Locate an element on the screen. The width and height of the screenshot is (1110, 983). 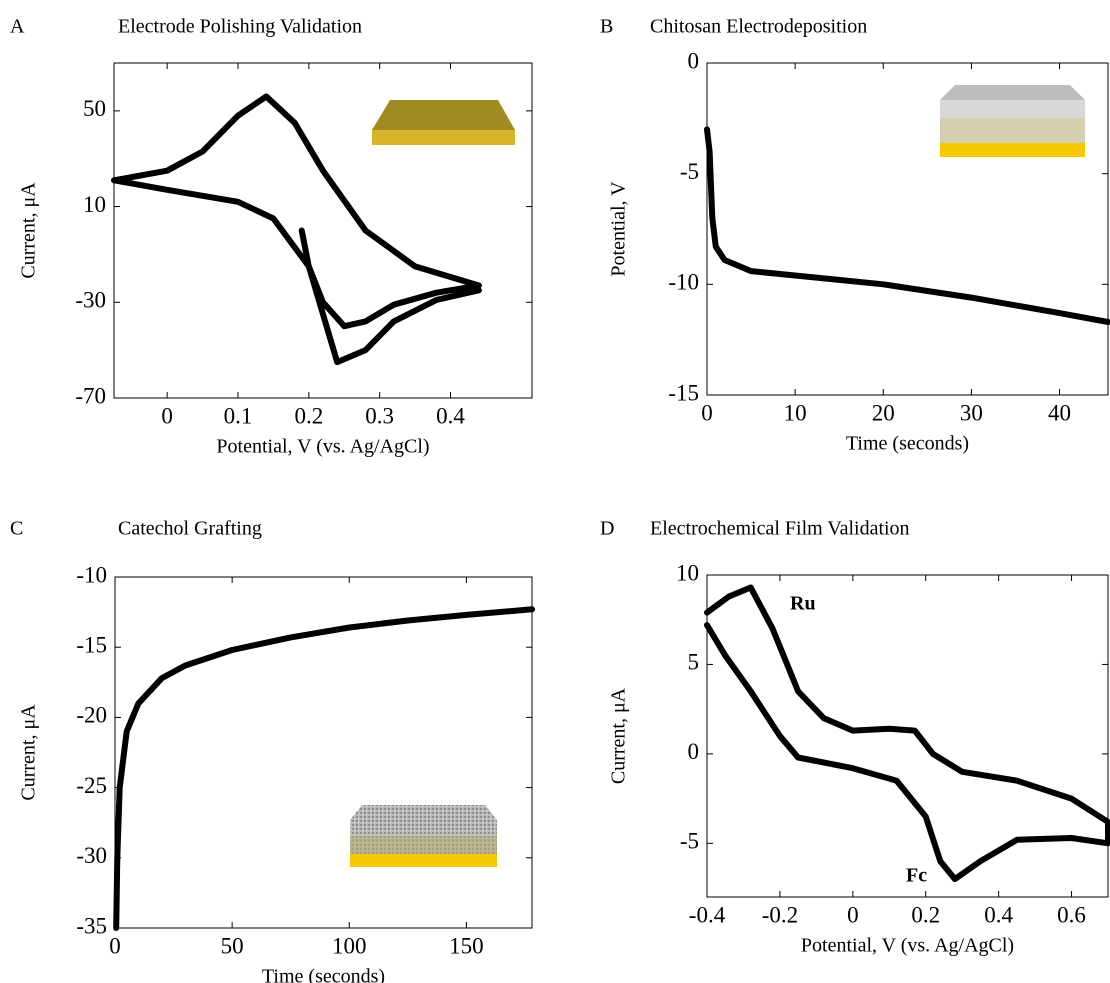
annotation: Fc is located at coordinates (916, 876).